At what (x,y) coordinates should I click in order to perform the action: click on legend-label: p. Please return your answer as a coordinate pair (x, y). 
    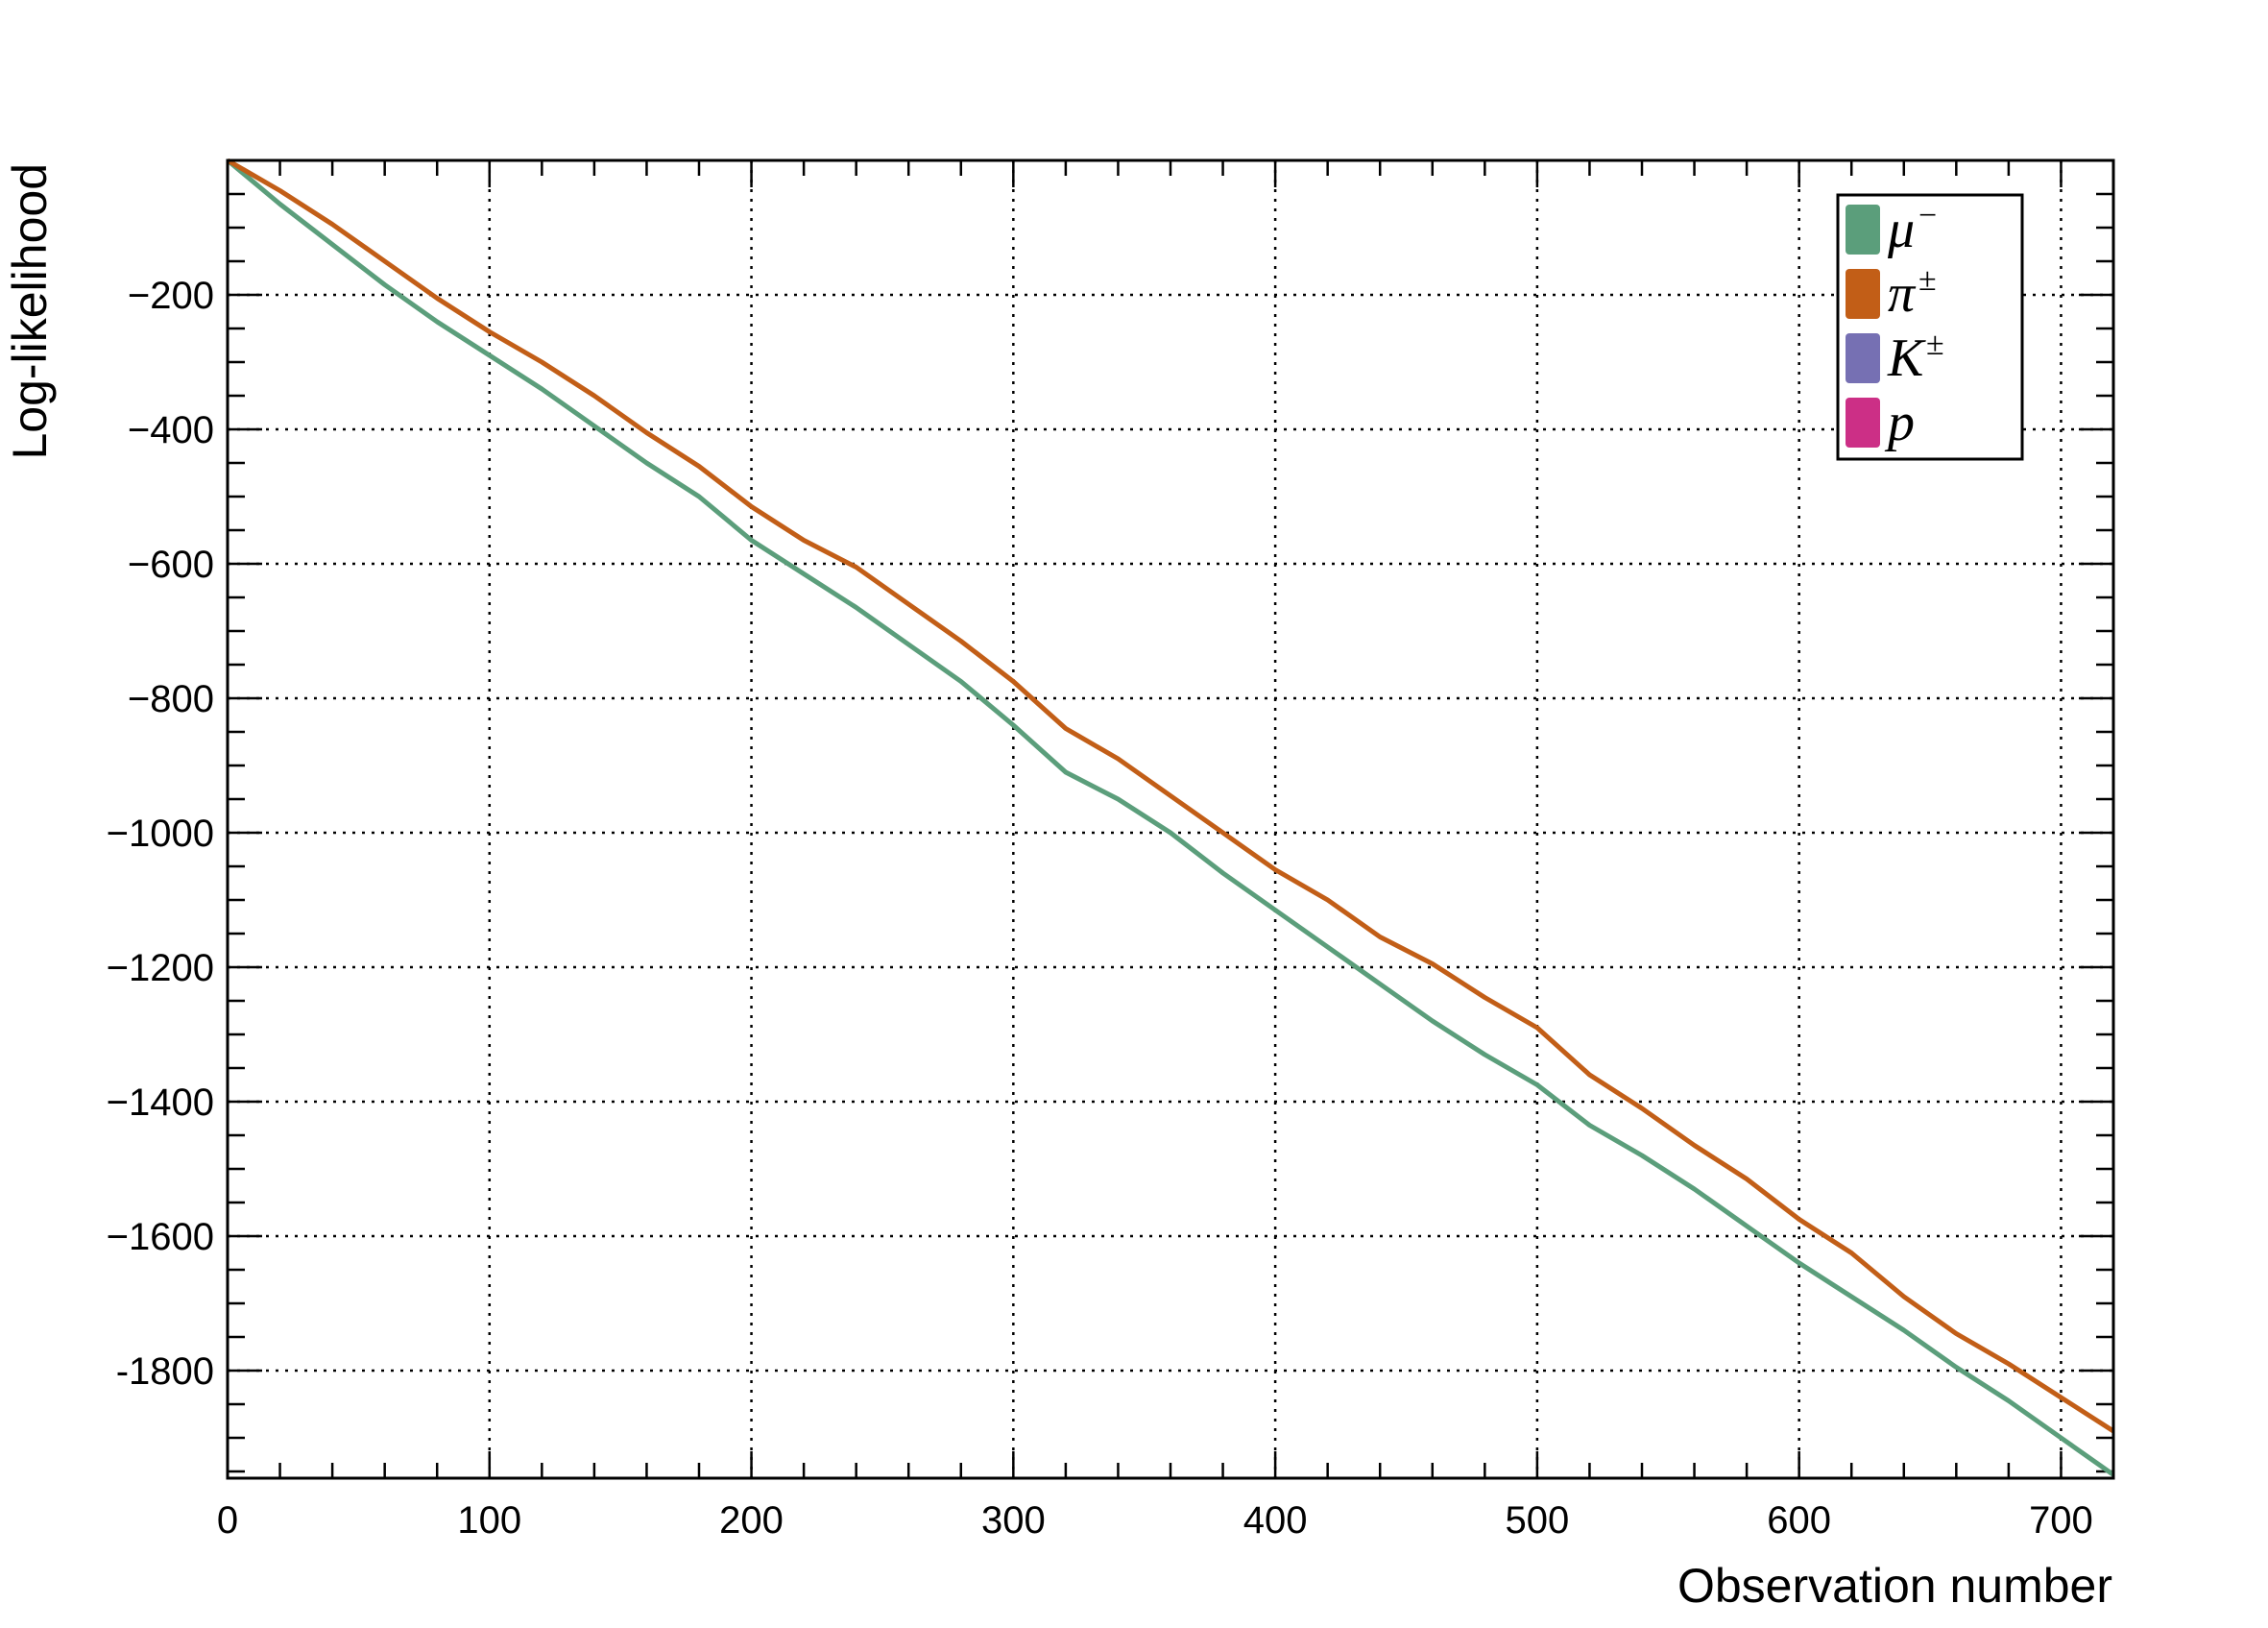
    Looking at the image, I should click on (1899, 423).